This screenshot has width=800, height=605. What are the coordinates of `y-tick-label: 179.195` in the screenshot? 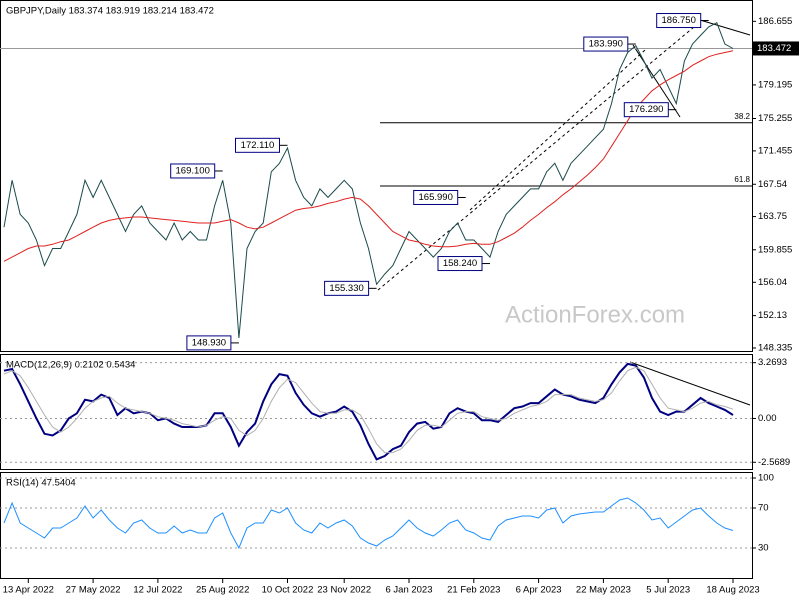 It's located at (775, 84).